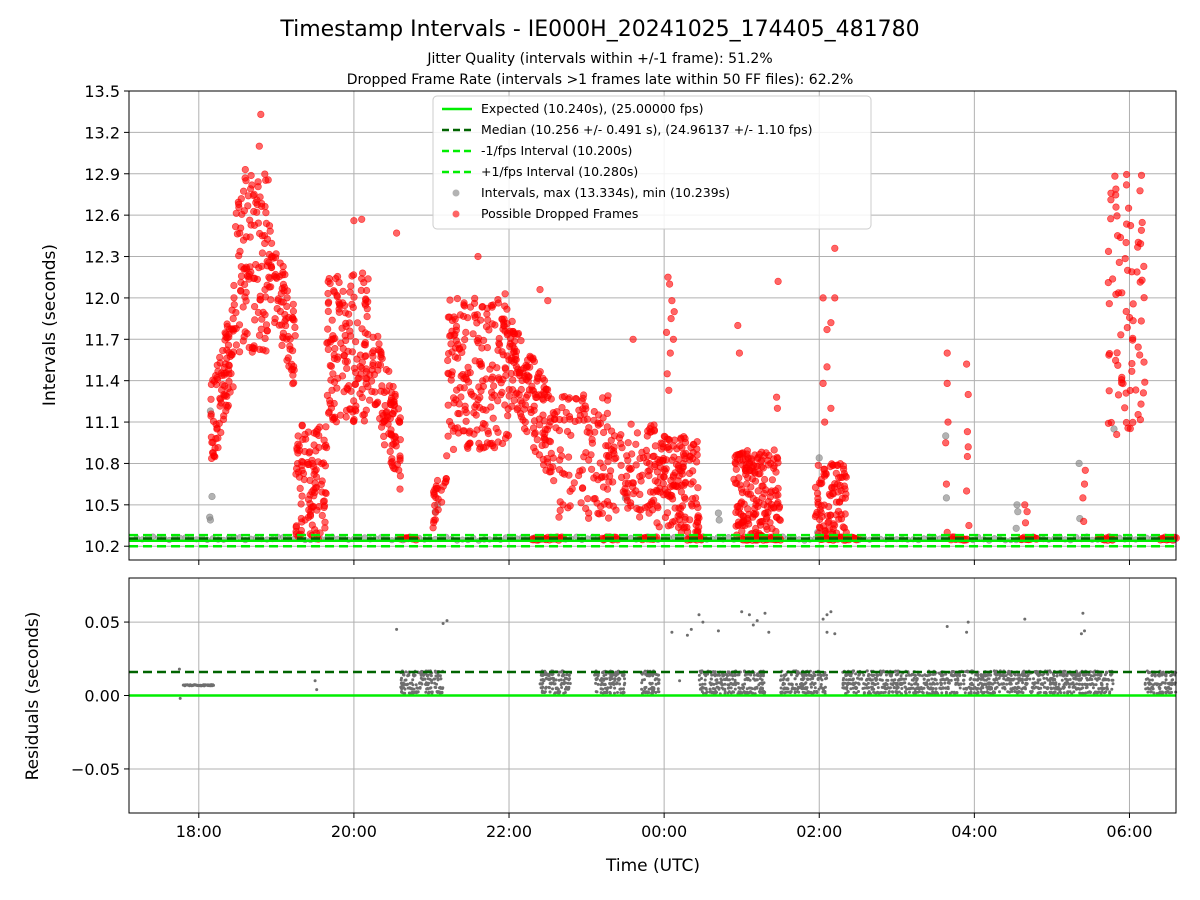 The width and height of the screenshot is (1200, 900). What do you see at coordinates (664, 562) in the screenshot?
I see `intervals-x-ticks` at bounding box center [664, 562].